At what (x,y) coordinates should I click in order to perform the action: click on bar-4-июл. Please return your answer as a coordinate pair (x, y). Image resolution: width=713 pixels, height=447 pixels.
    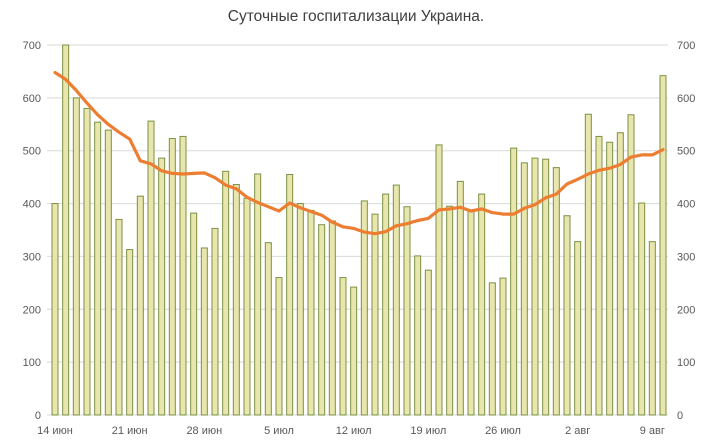
    Looking at the image, I should click on (268, 329).